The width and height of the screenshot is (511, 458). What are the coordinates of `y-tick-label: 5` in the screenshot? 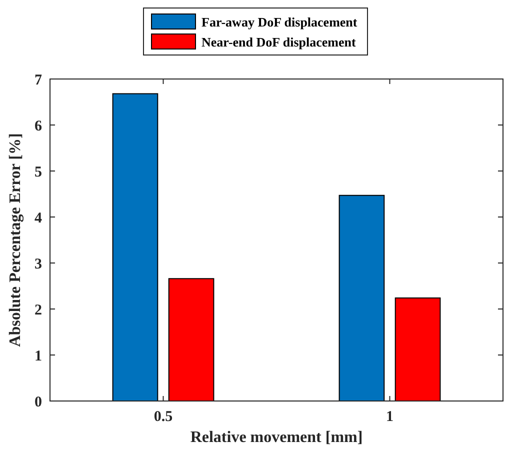 It's located at (38, 172).